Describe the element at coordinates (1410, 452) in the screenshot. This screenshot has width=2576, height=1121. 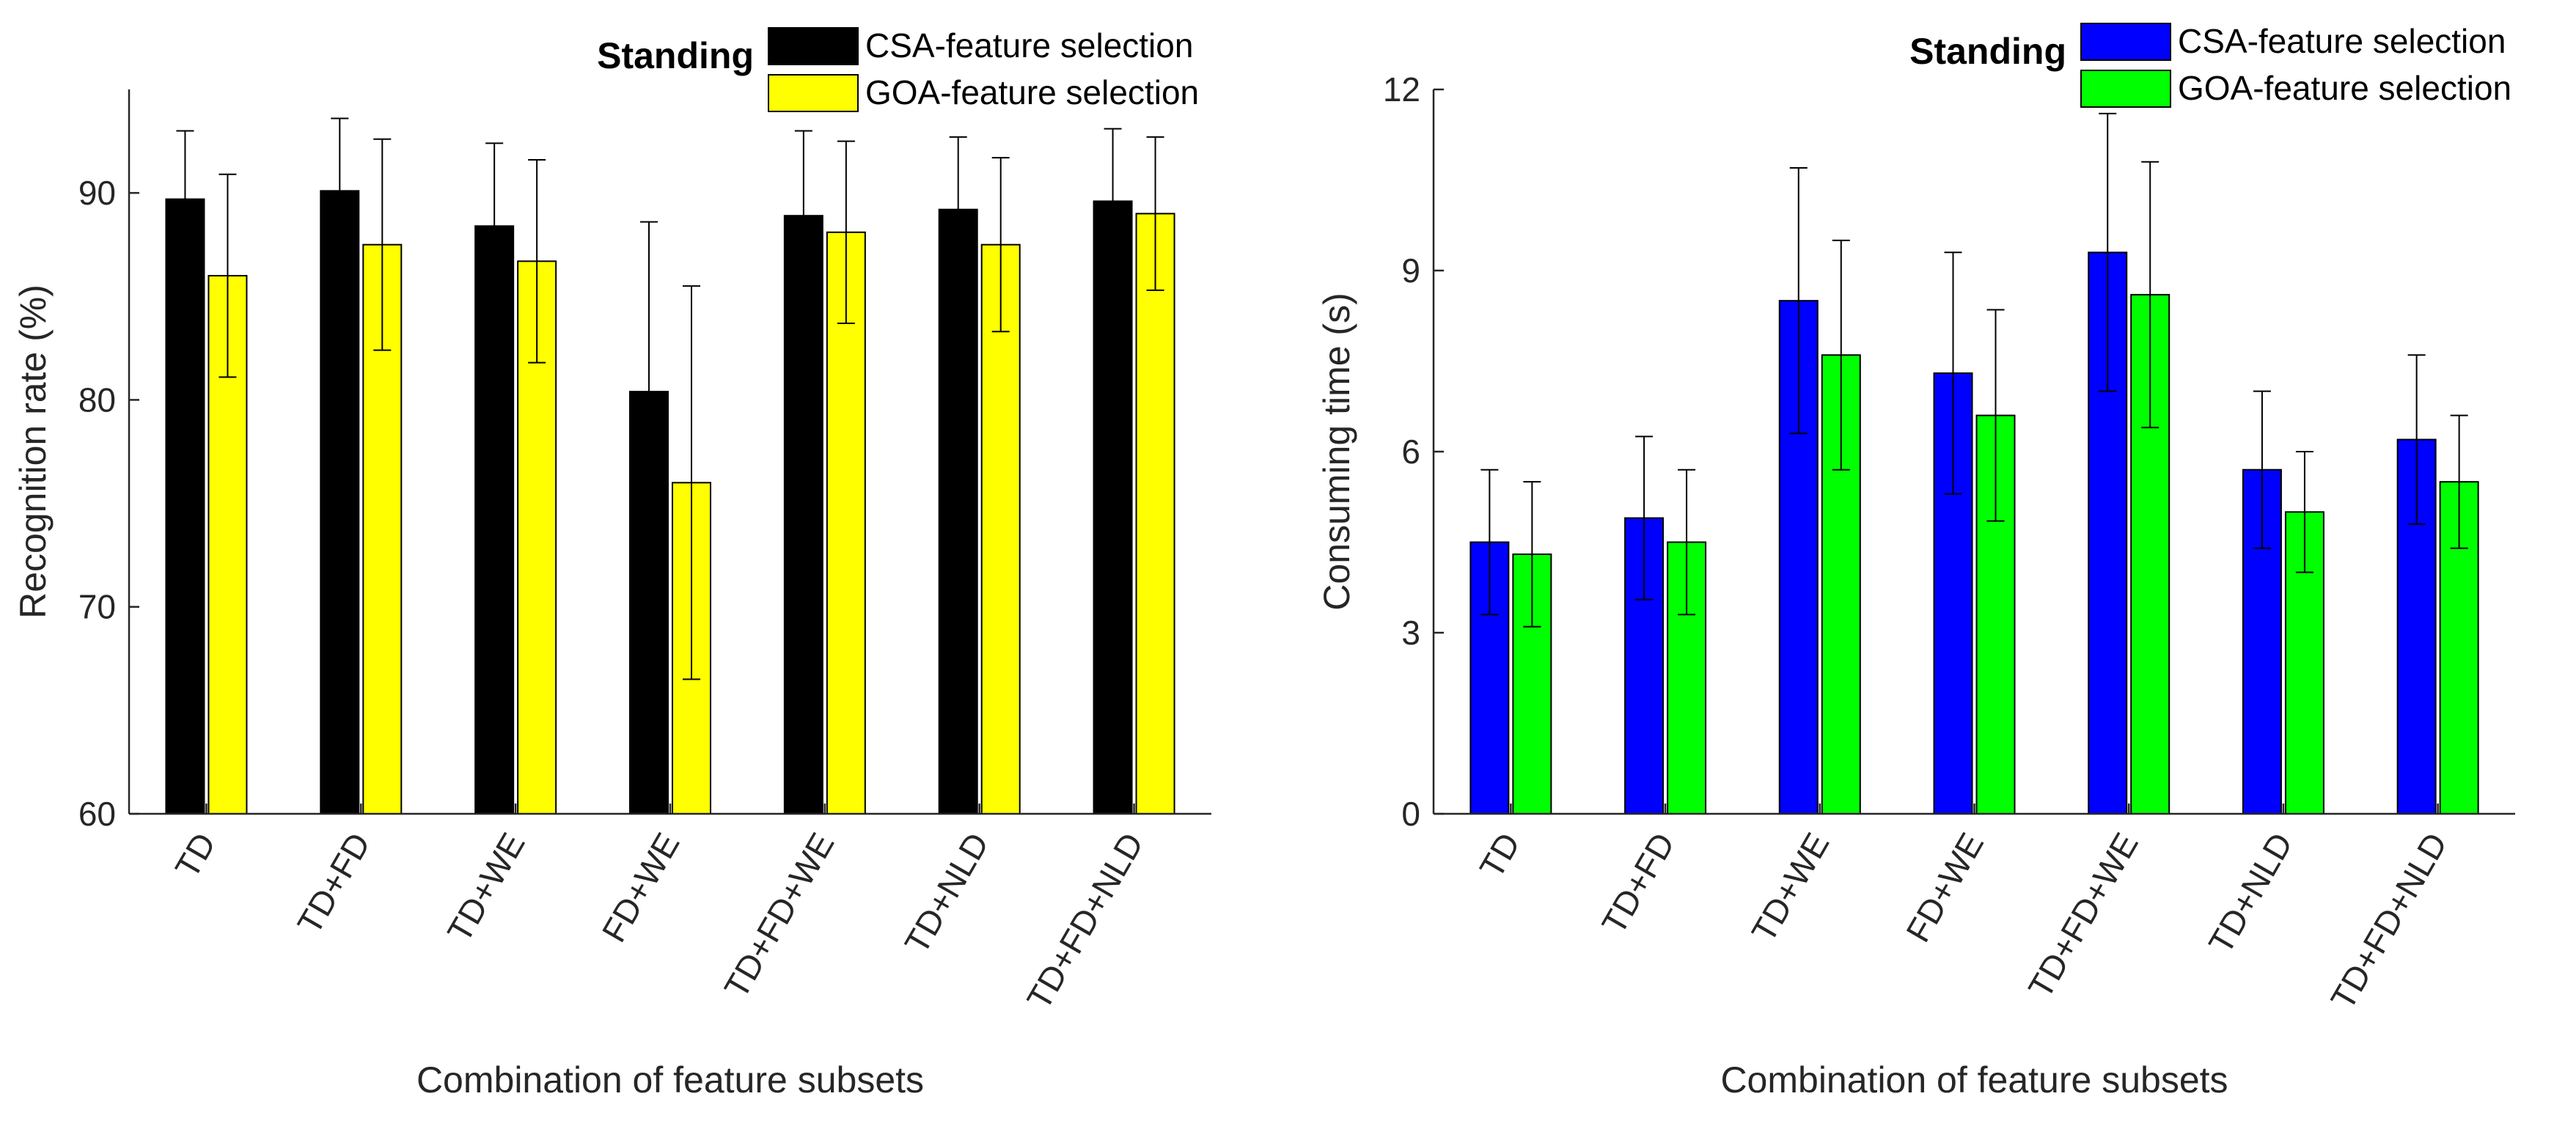
I see `y-tick-label-2: 6` at that location.